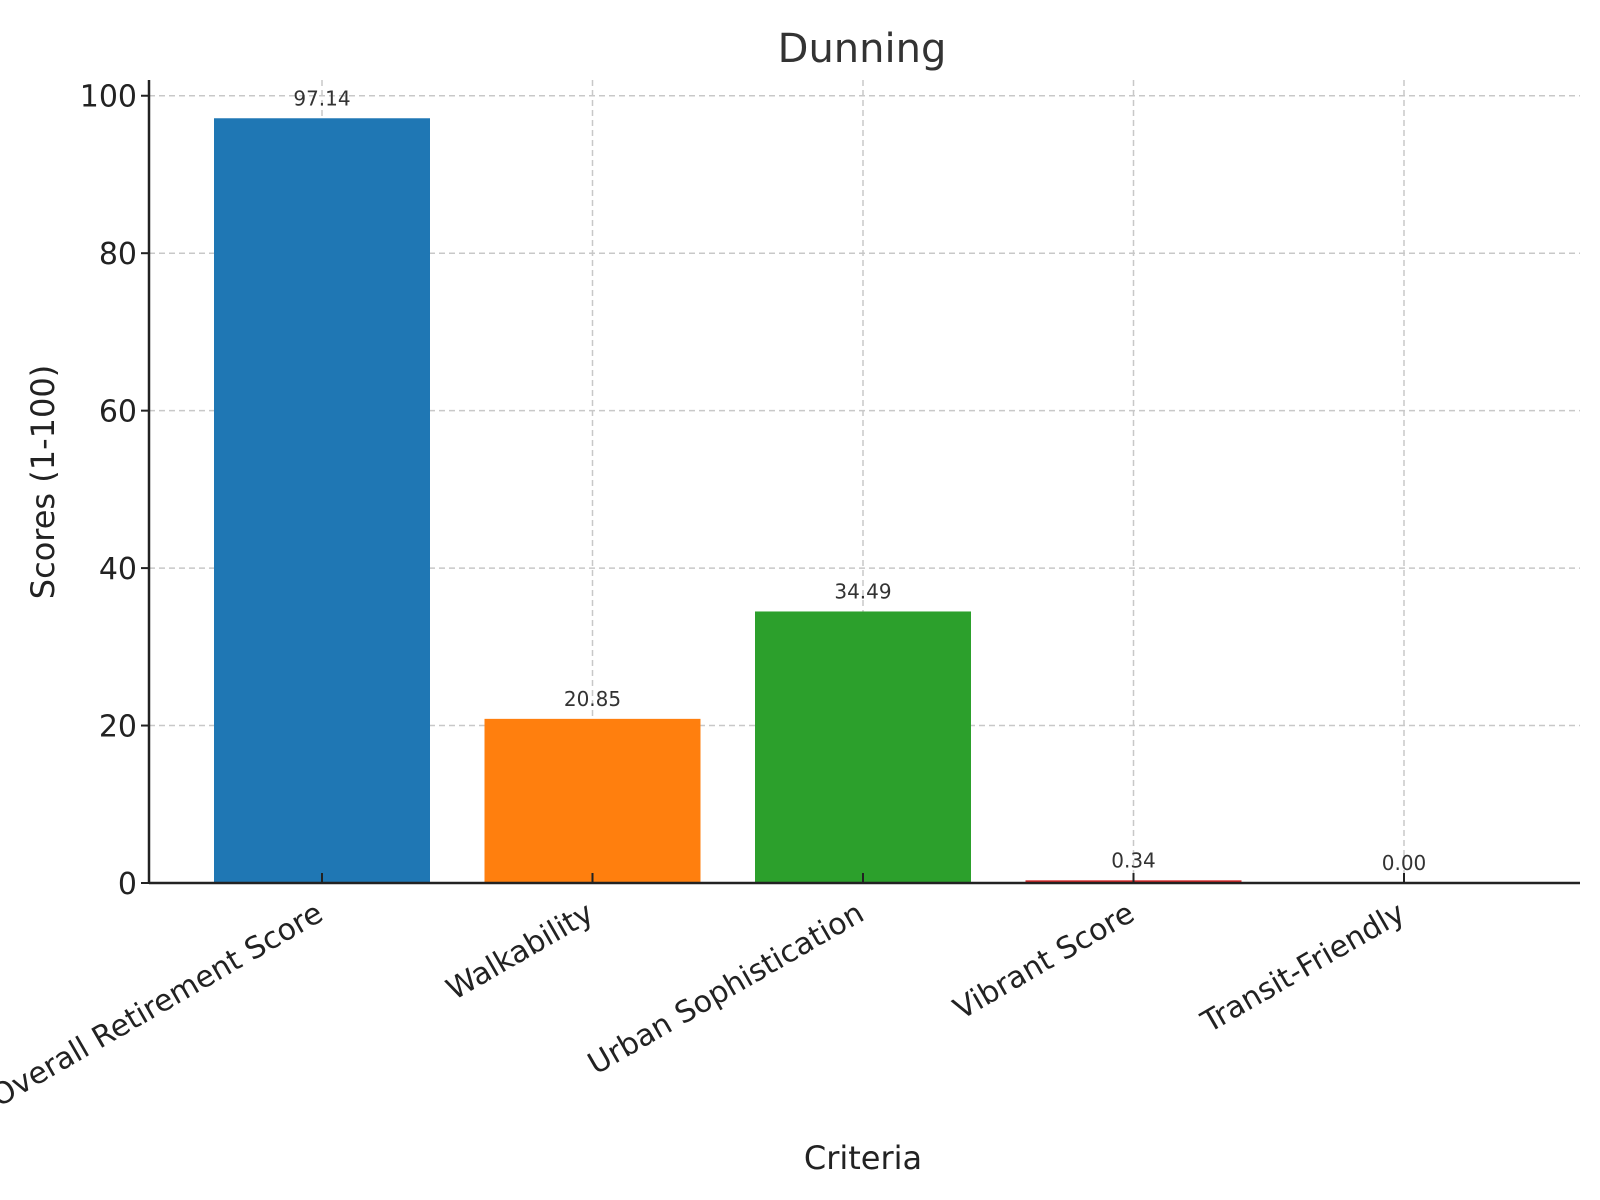  Describe the element at coordinates (118, 412) in the screenshot. I see `y-tick-label: 60` at that location.